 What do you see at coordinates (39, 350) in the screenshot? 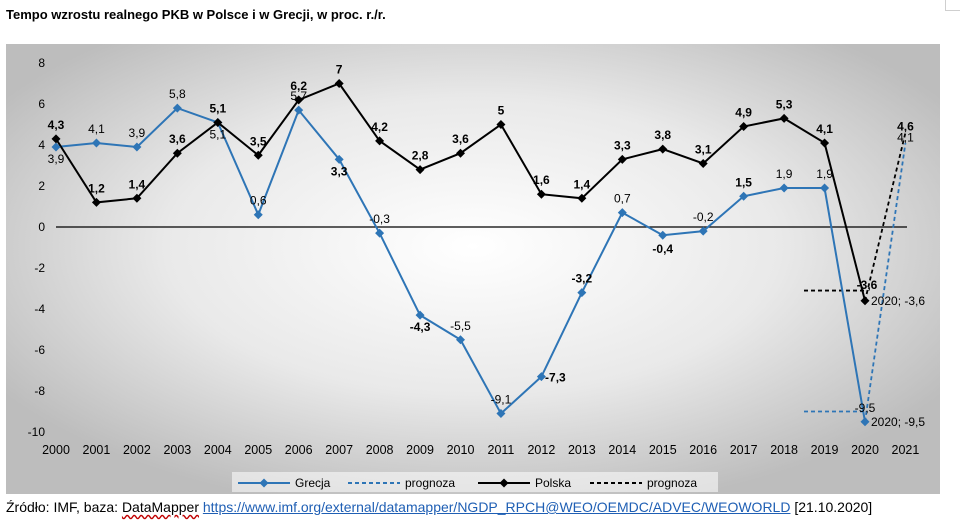
I see `y-tick-label: -6` at bounding box center [39, 350].